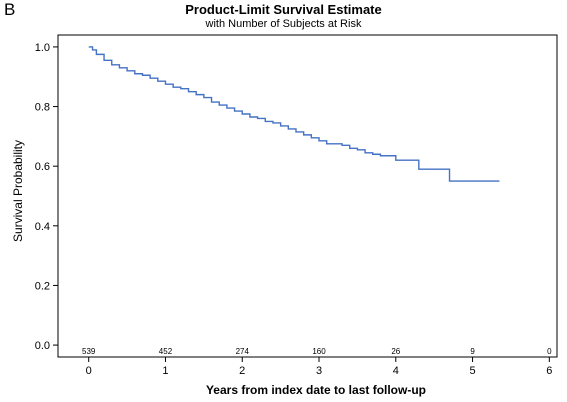  What do you see at coordinates (10, 9) in the screenshot?
I see `panel-label: B` at bounding box center [10, 9].